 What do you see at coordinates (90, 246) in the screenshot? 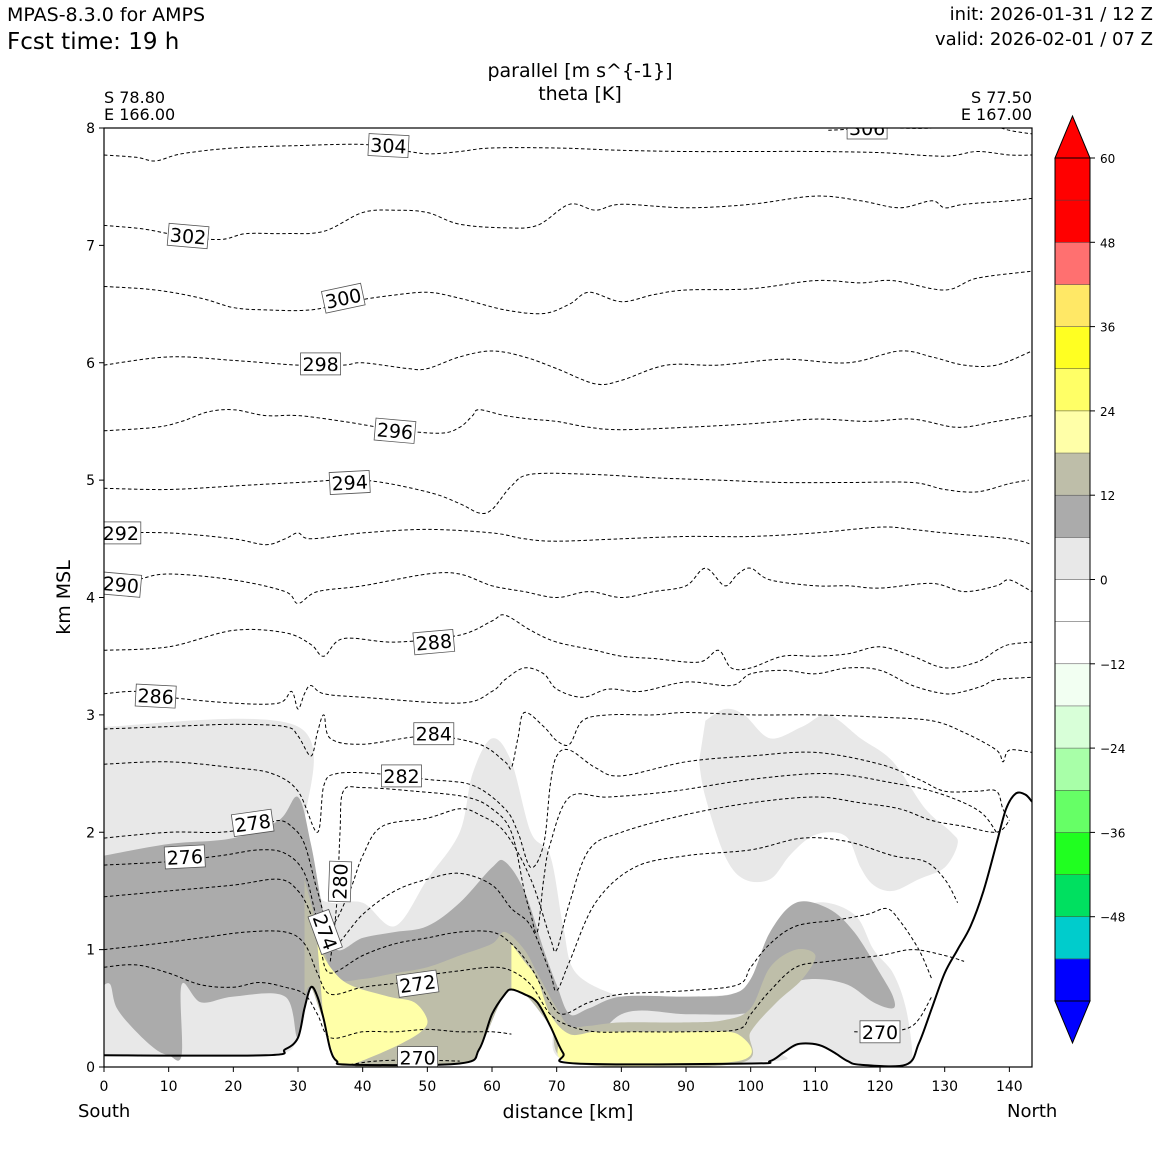
I see `y-tick-label: 7` at bounding box center [90, 246].